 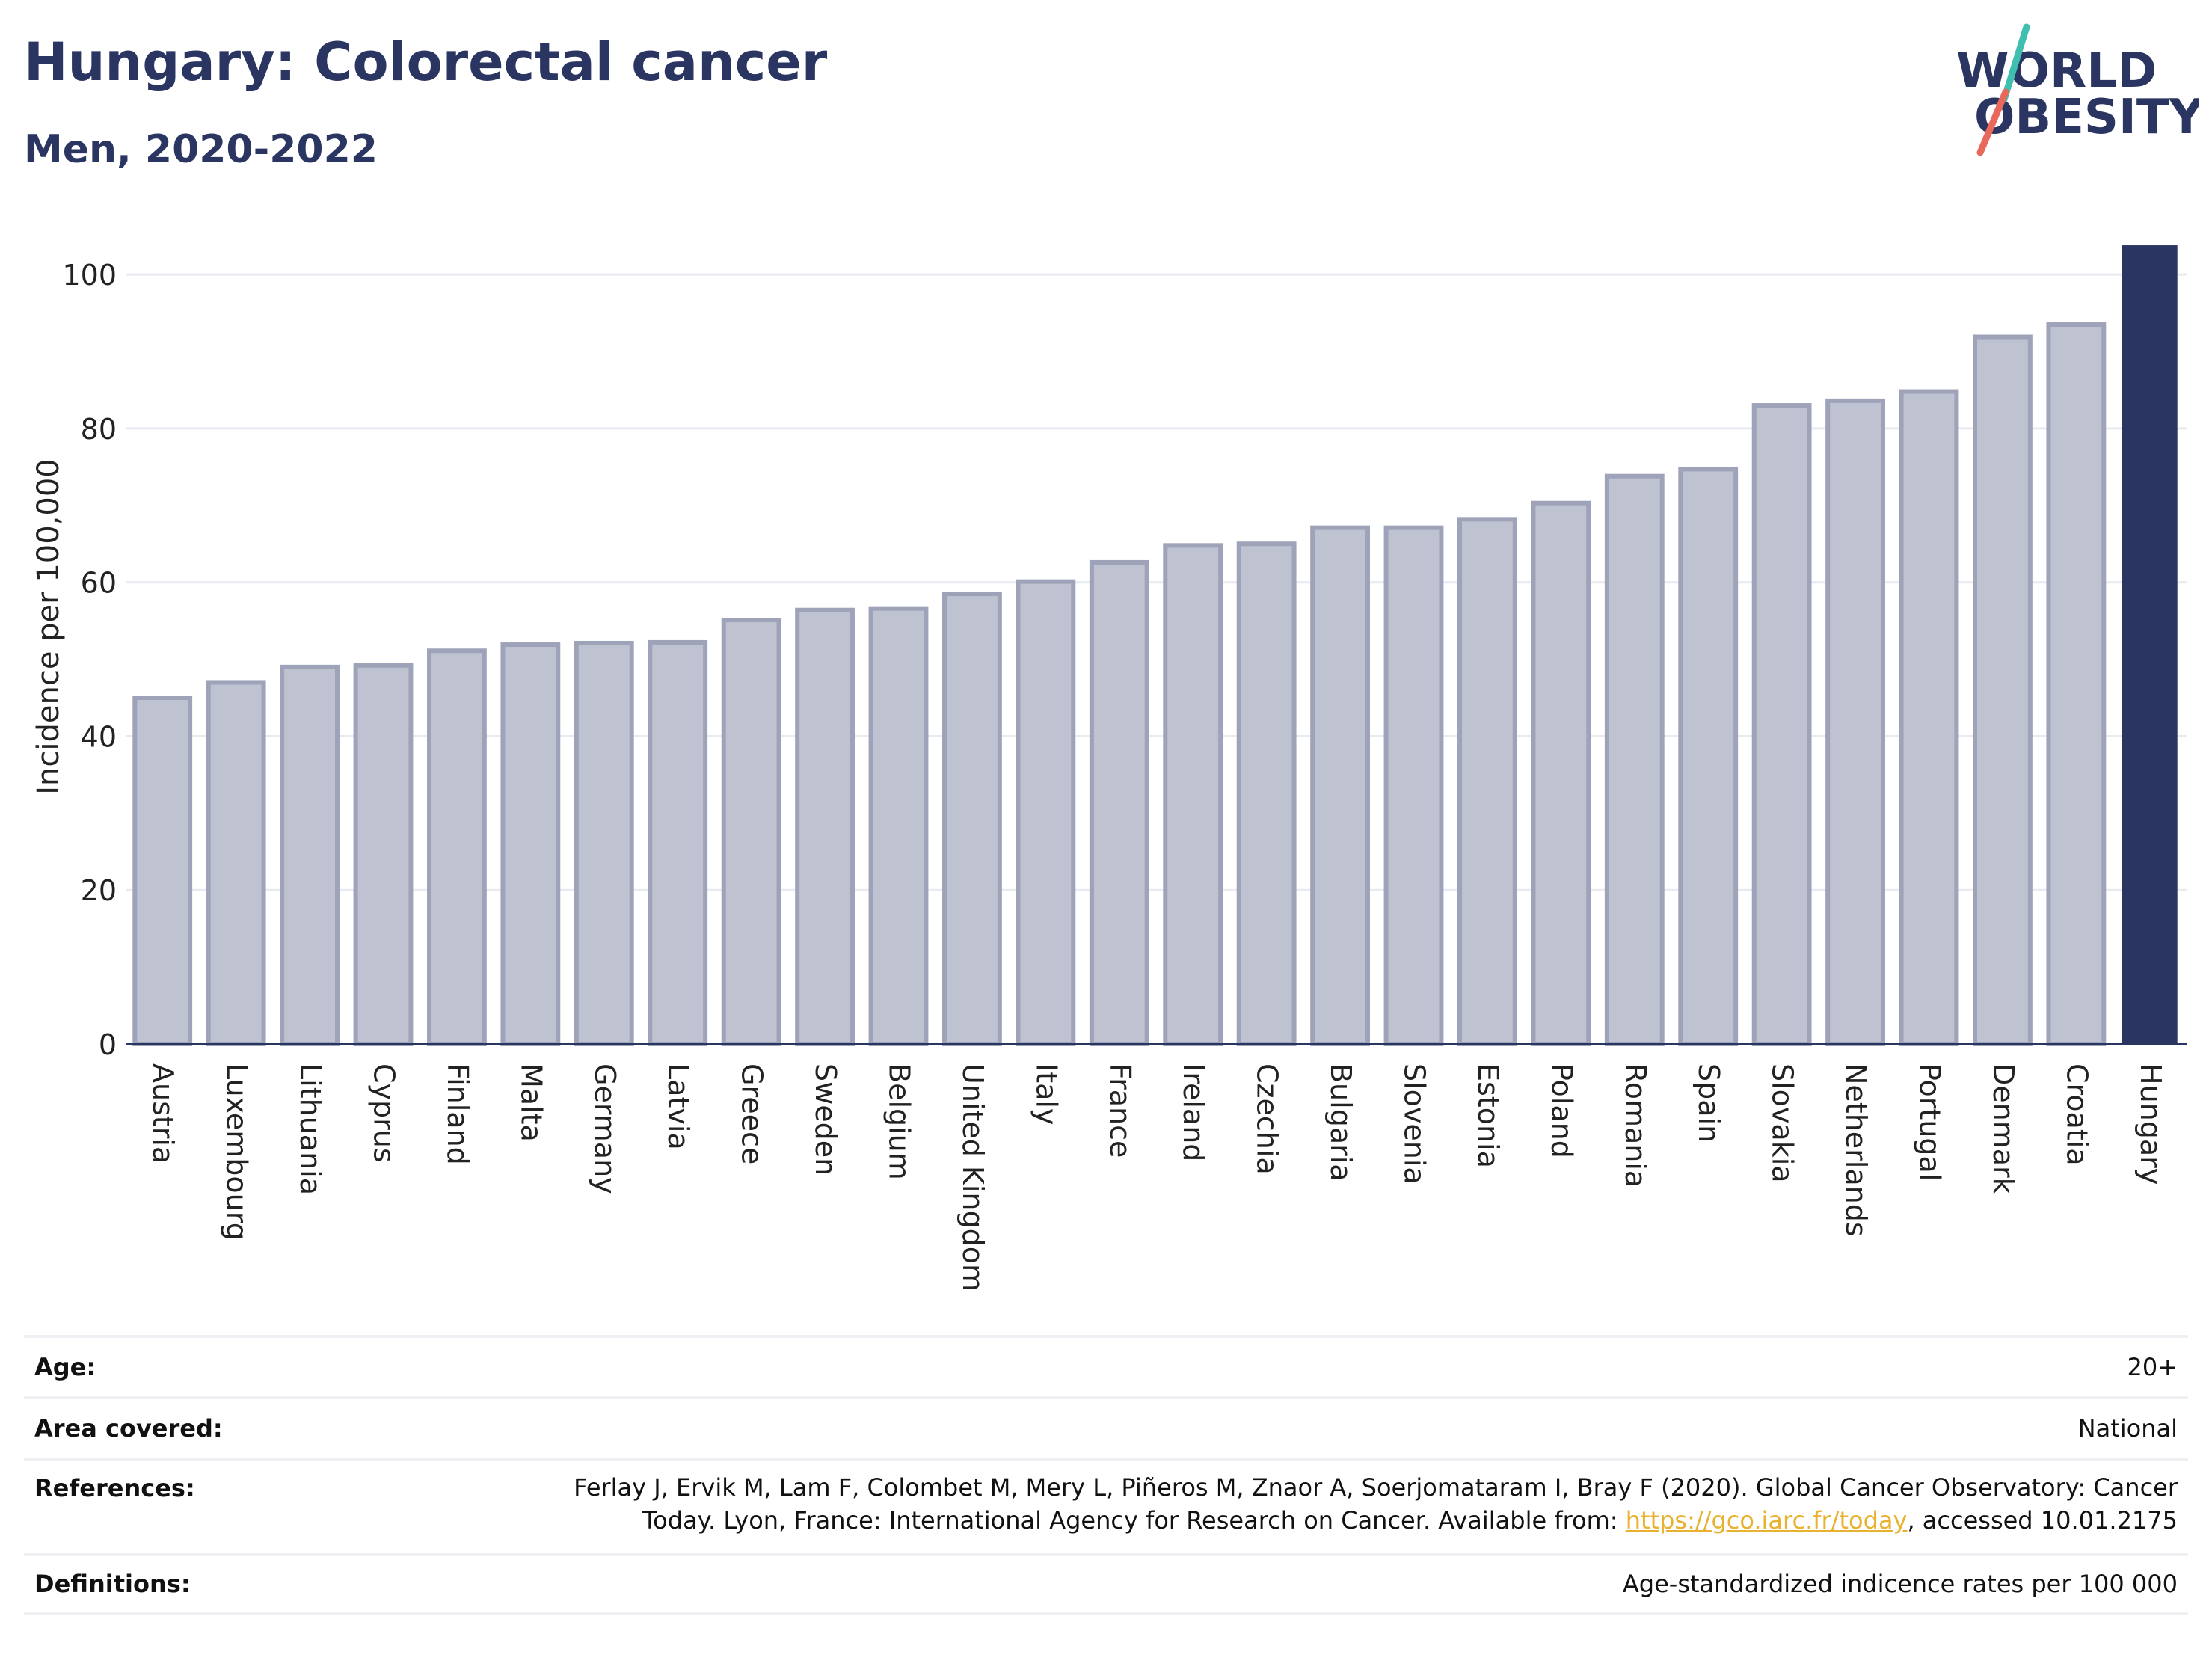 What do you see at coordinates (162, 871) in the screenshot?
I see `bar-austria` at bounding box center [162, 871].